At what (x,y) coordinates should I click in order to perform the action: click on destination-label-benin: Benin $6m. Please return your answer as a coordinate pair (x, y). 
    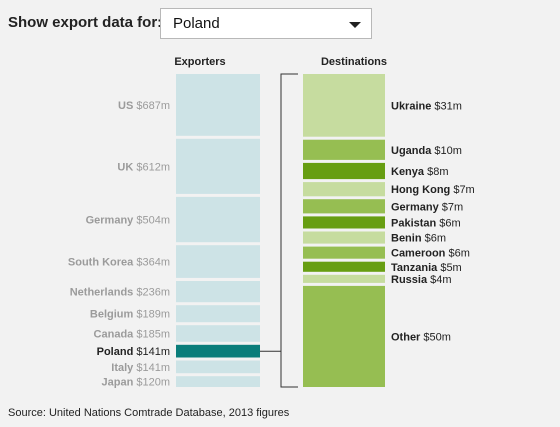
    Looking at the image, I should click on (418, 239).